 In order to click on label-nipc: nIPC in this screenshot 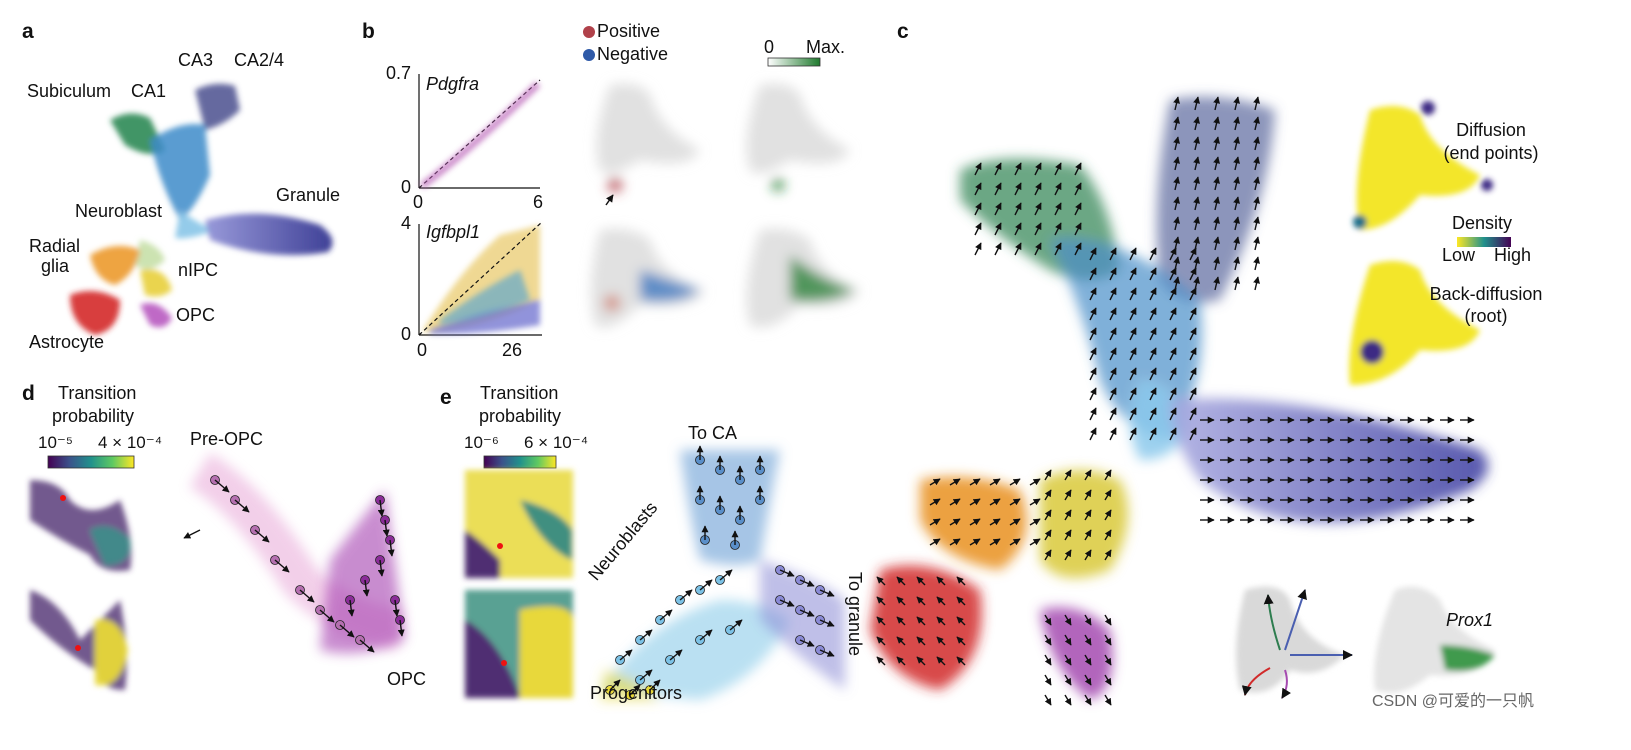, I will do `click(198, 270)`.